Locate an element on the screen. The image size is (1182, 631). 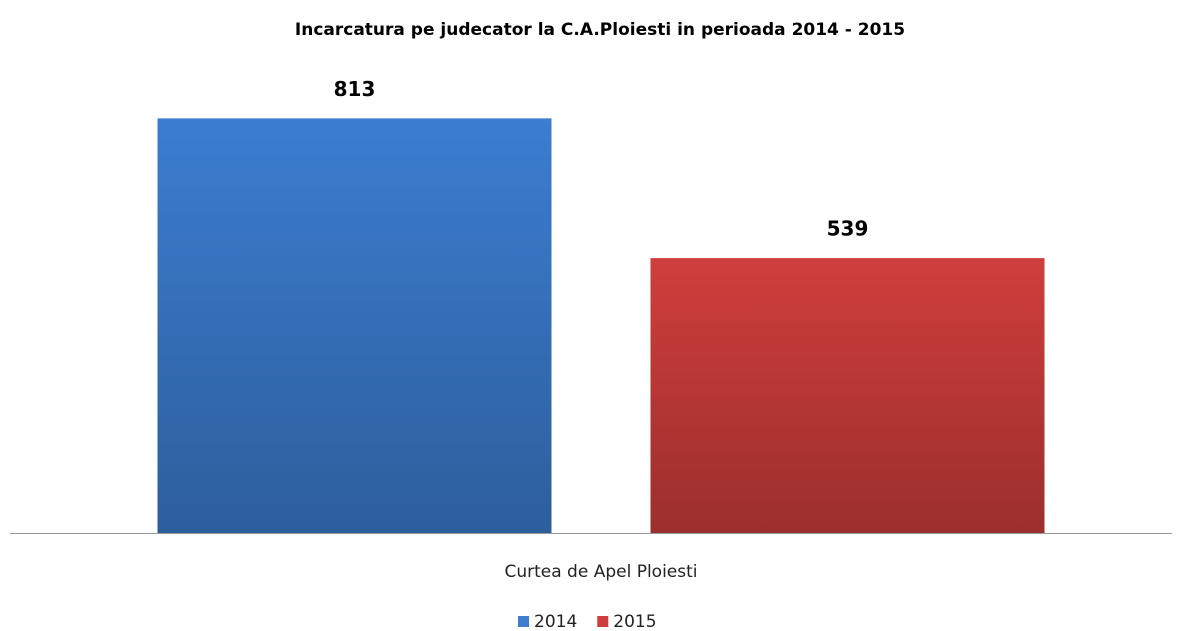
data-label: 813 is located at coordinates (355, 89).